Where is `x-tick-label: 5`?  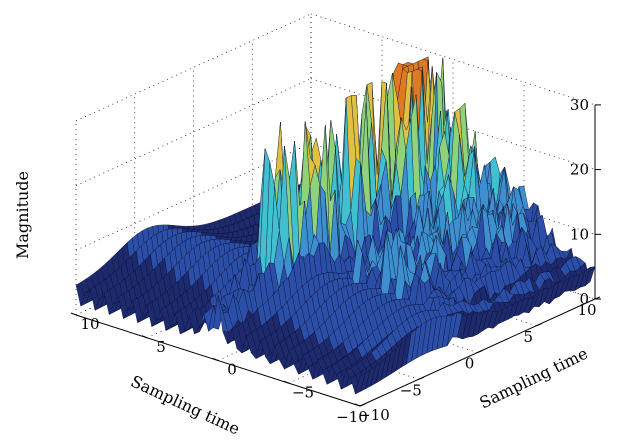
x-tick-label: 5 is located at coordinates (528, 337).